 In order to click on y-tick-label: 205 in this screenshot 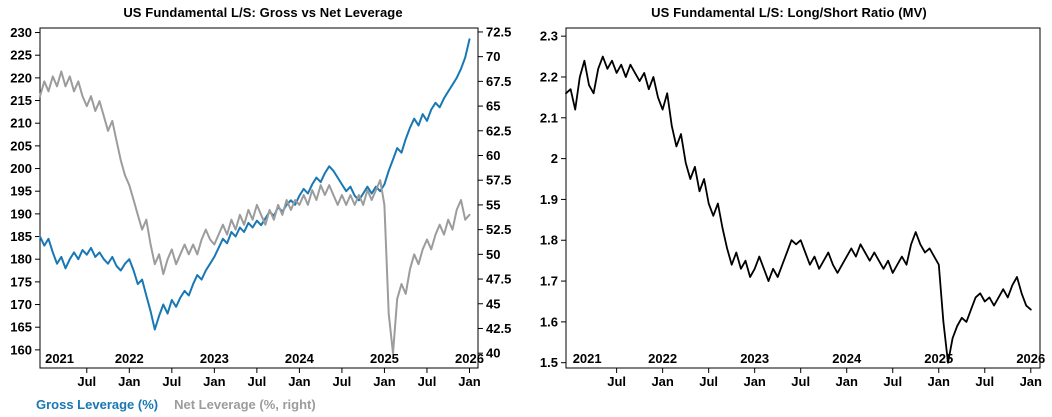, I will do `click(21, 145)`.